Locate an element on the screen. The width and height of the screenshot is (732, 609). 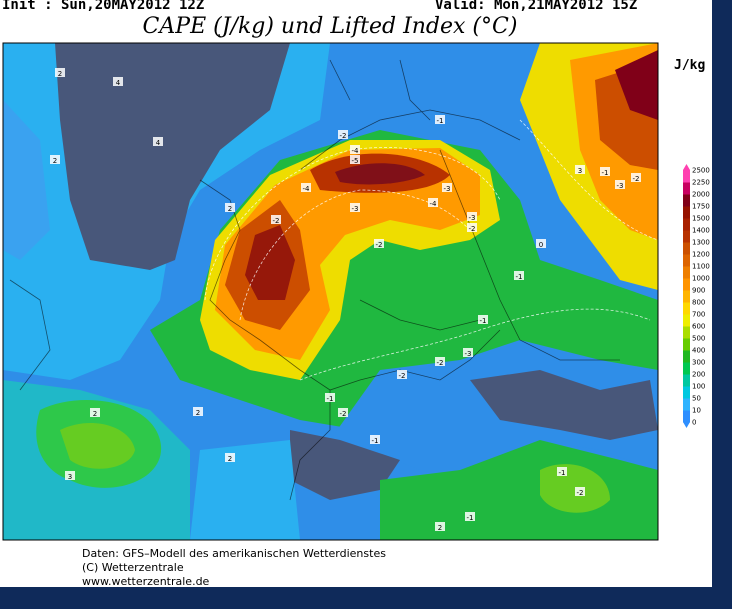
colorbar-label: 700 is located at coordinates (698, 315).